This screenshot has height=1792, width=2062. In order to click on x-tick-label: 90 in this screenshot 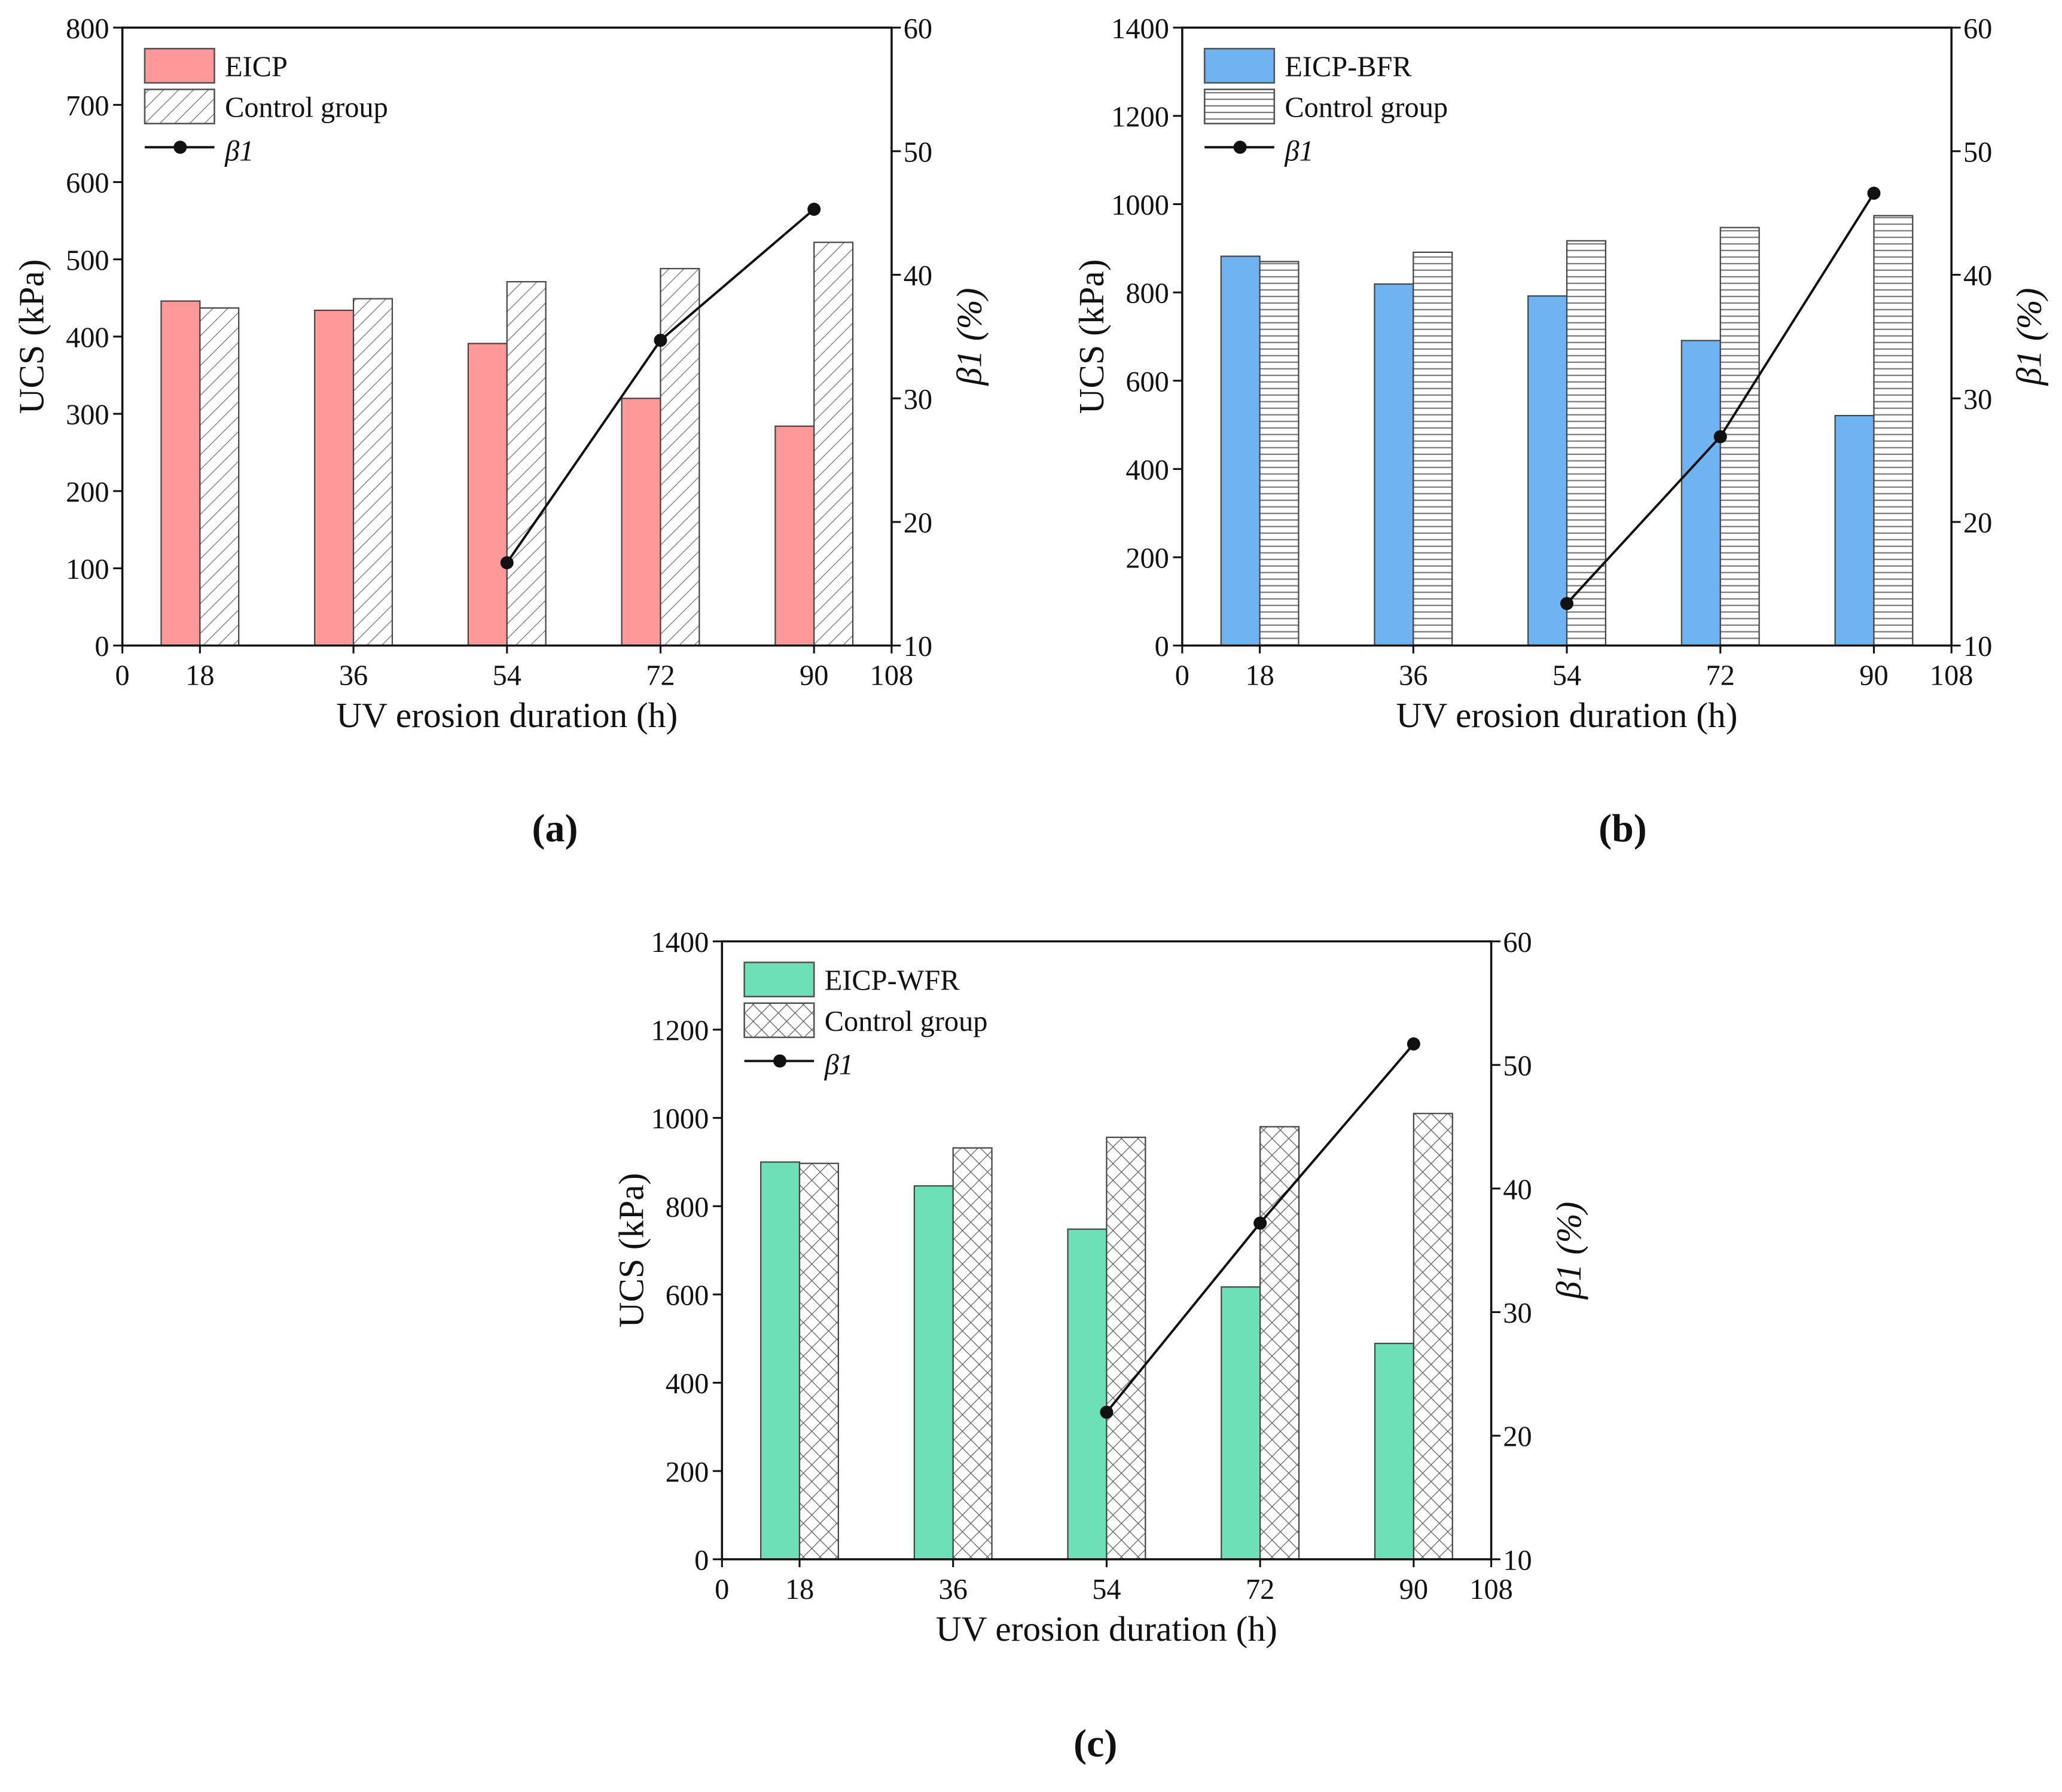, I will do `click(1413, 1589)`.